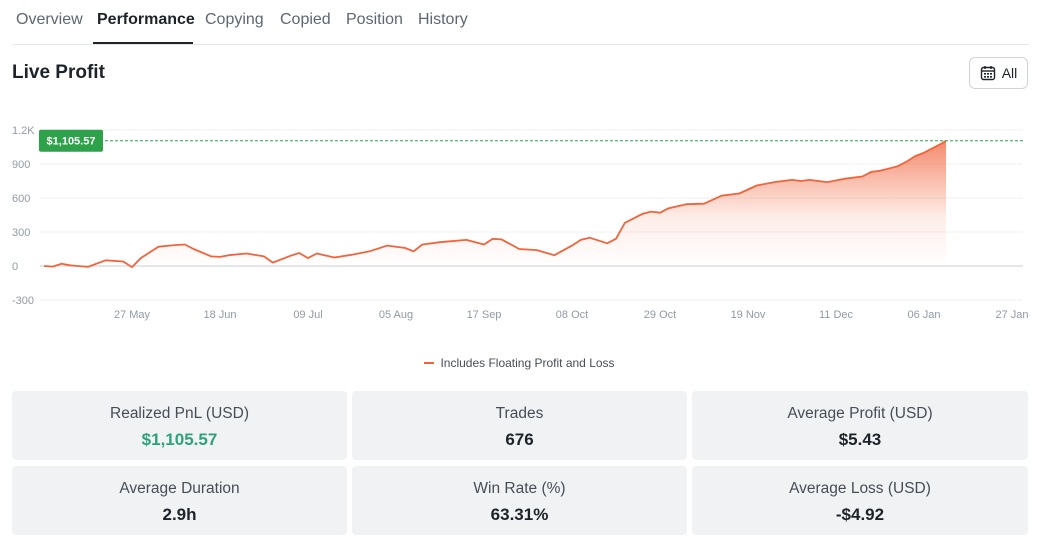 The width and height of the screenshot is (1039, 544). I want to click on date-range-label: All, so click(1009, 73).